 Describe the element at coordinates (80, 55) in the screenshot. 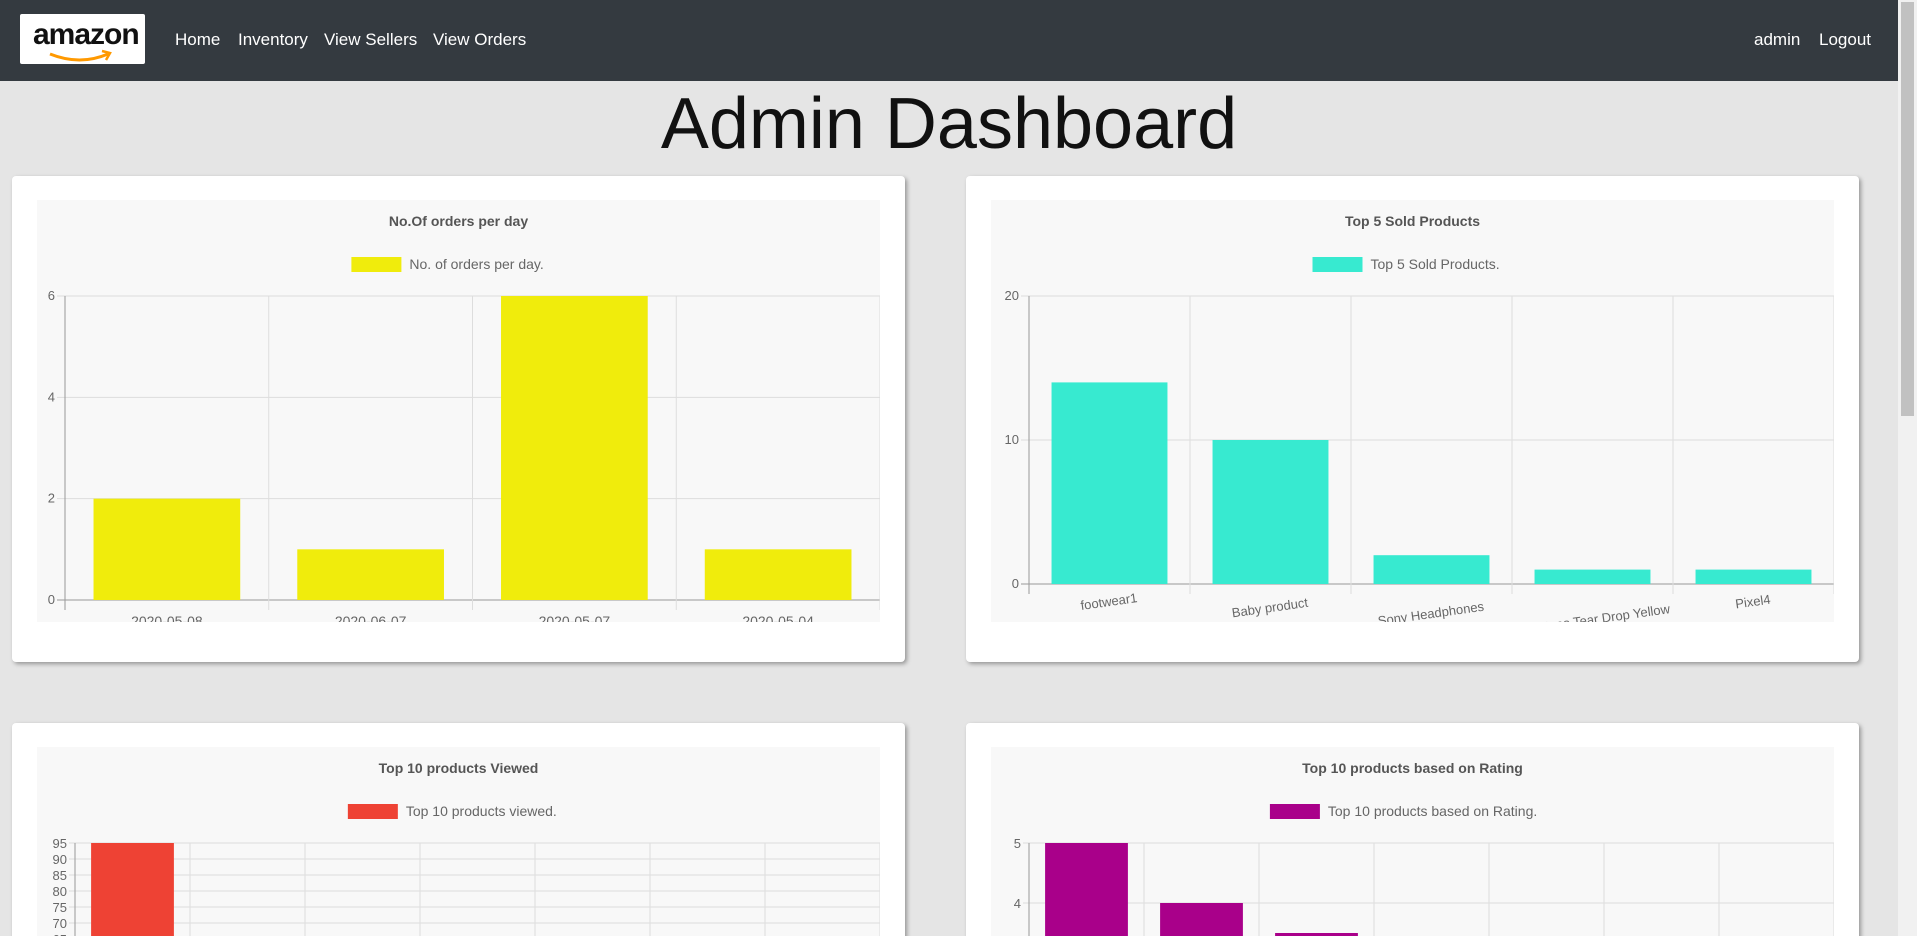

I see `smile-arrow-icon` at that location.